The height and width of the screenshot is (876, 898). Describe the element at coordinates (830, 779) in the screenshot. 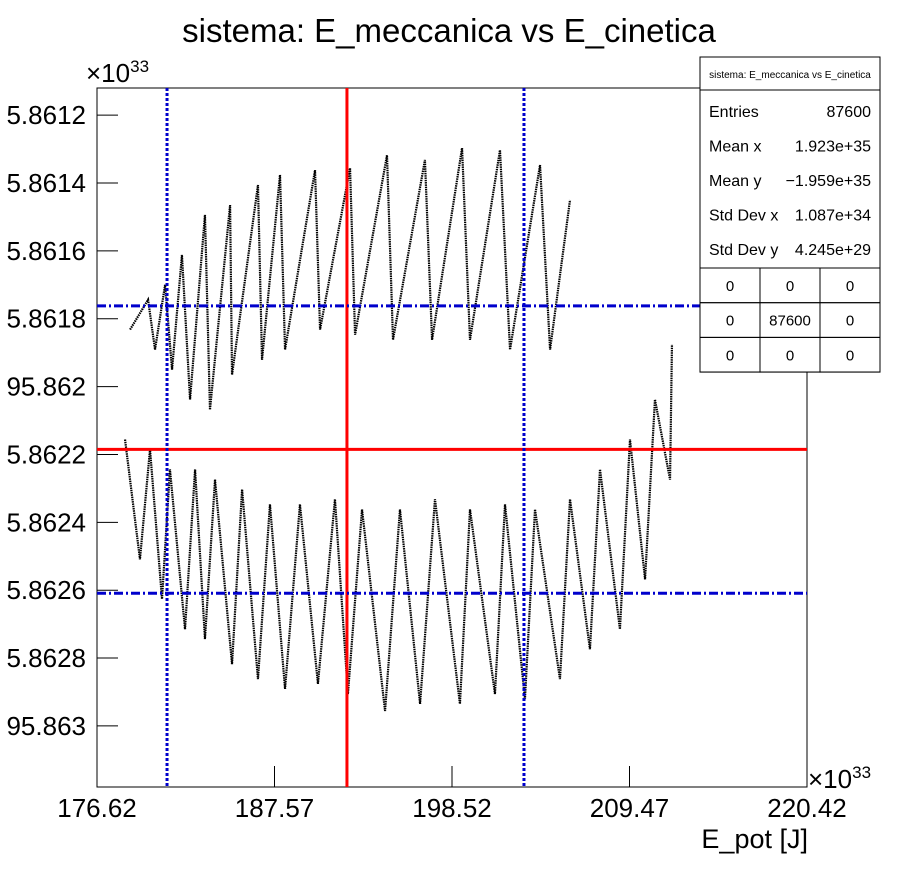

I see `x-multiplier-base: ×10` at that location.